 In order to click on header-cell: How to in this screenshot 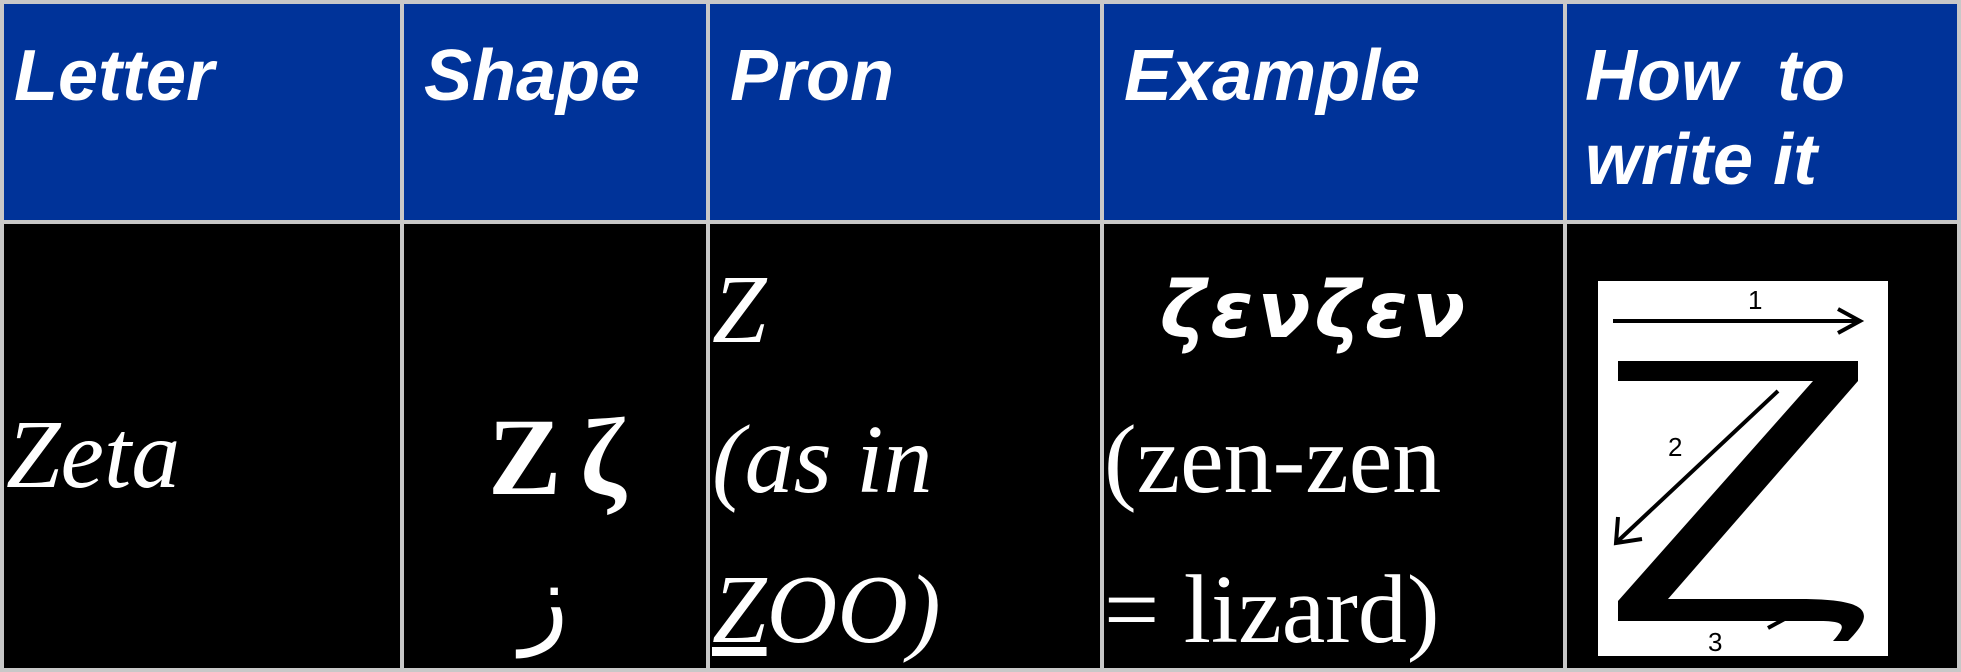, I will do `click(1715, 76)`.